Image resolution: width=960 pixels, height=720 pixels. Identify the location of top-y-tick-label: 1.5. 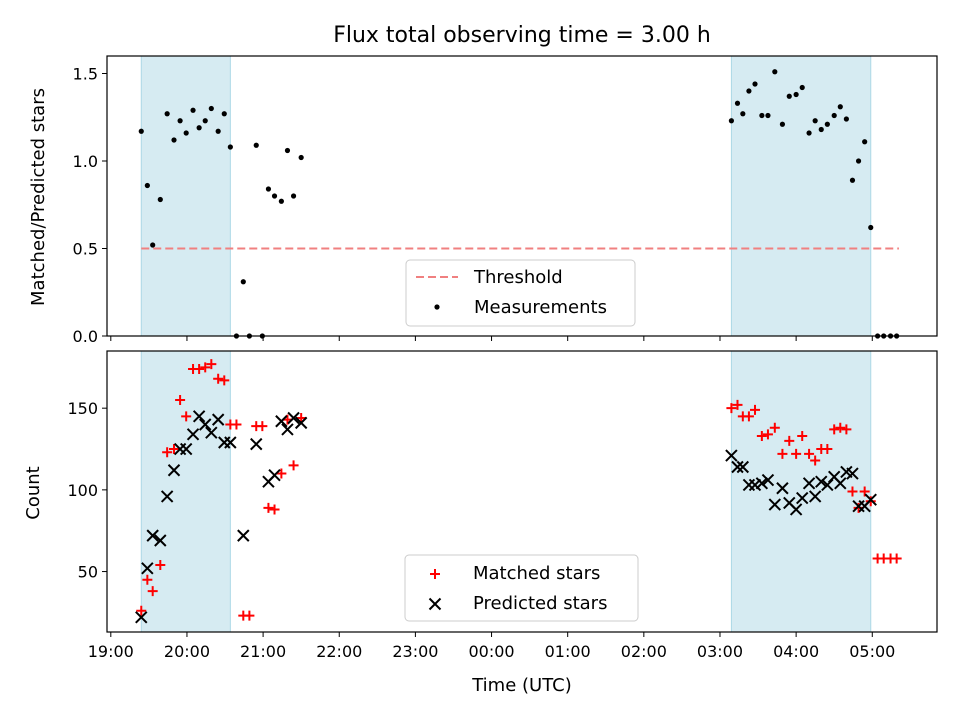
(85, 74).